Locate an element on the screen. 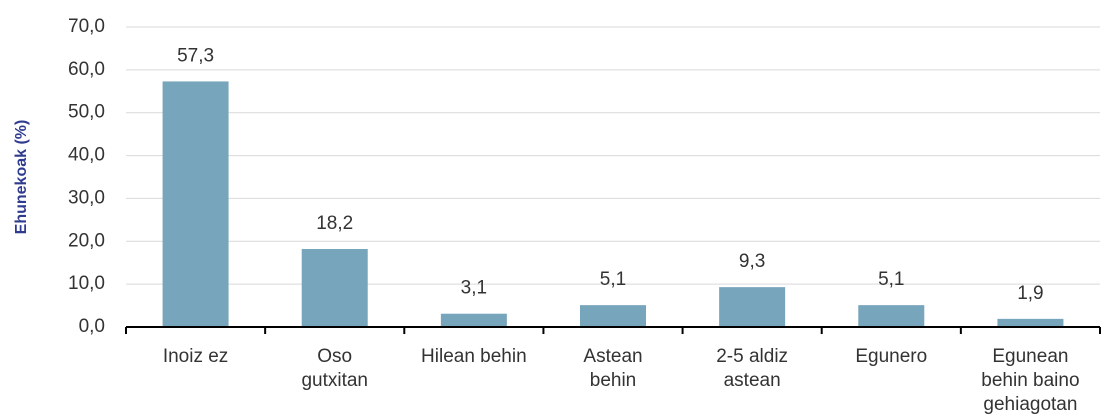 The height and width of the screenshot is (417, 1102). x-tick-label: Egunean behin baino gehiagotan is located at coordinates (1030, 380).